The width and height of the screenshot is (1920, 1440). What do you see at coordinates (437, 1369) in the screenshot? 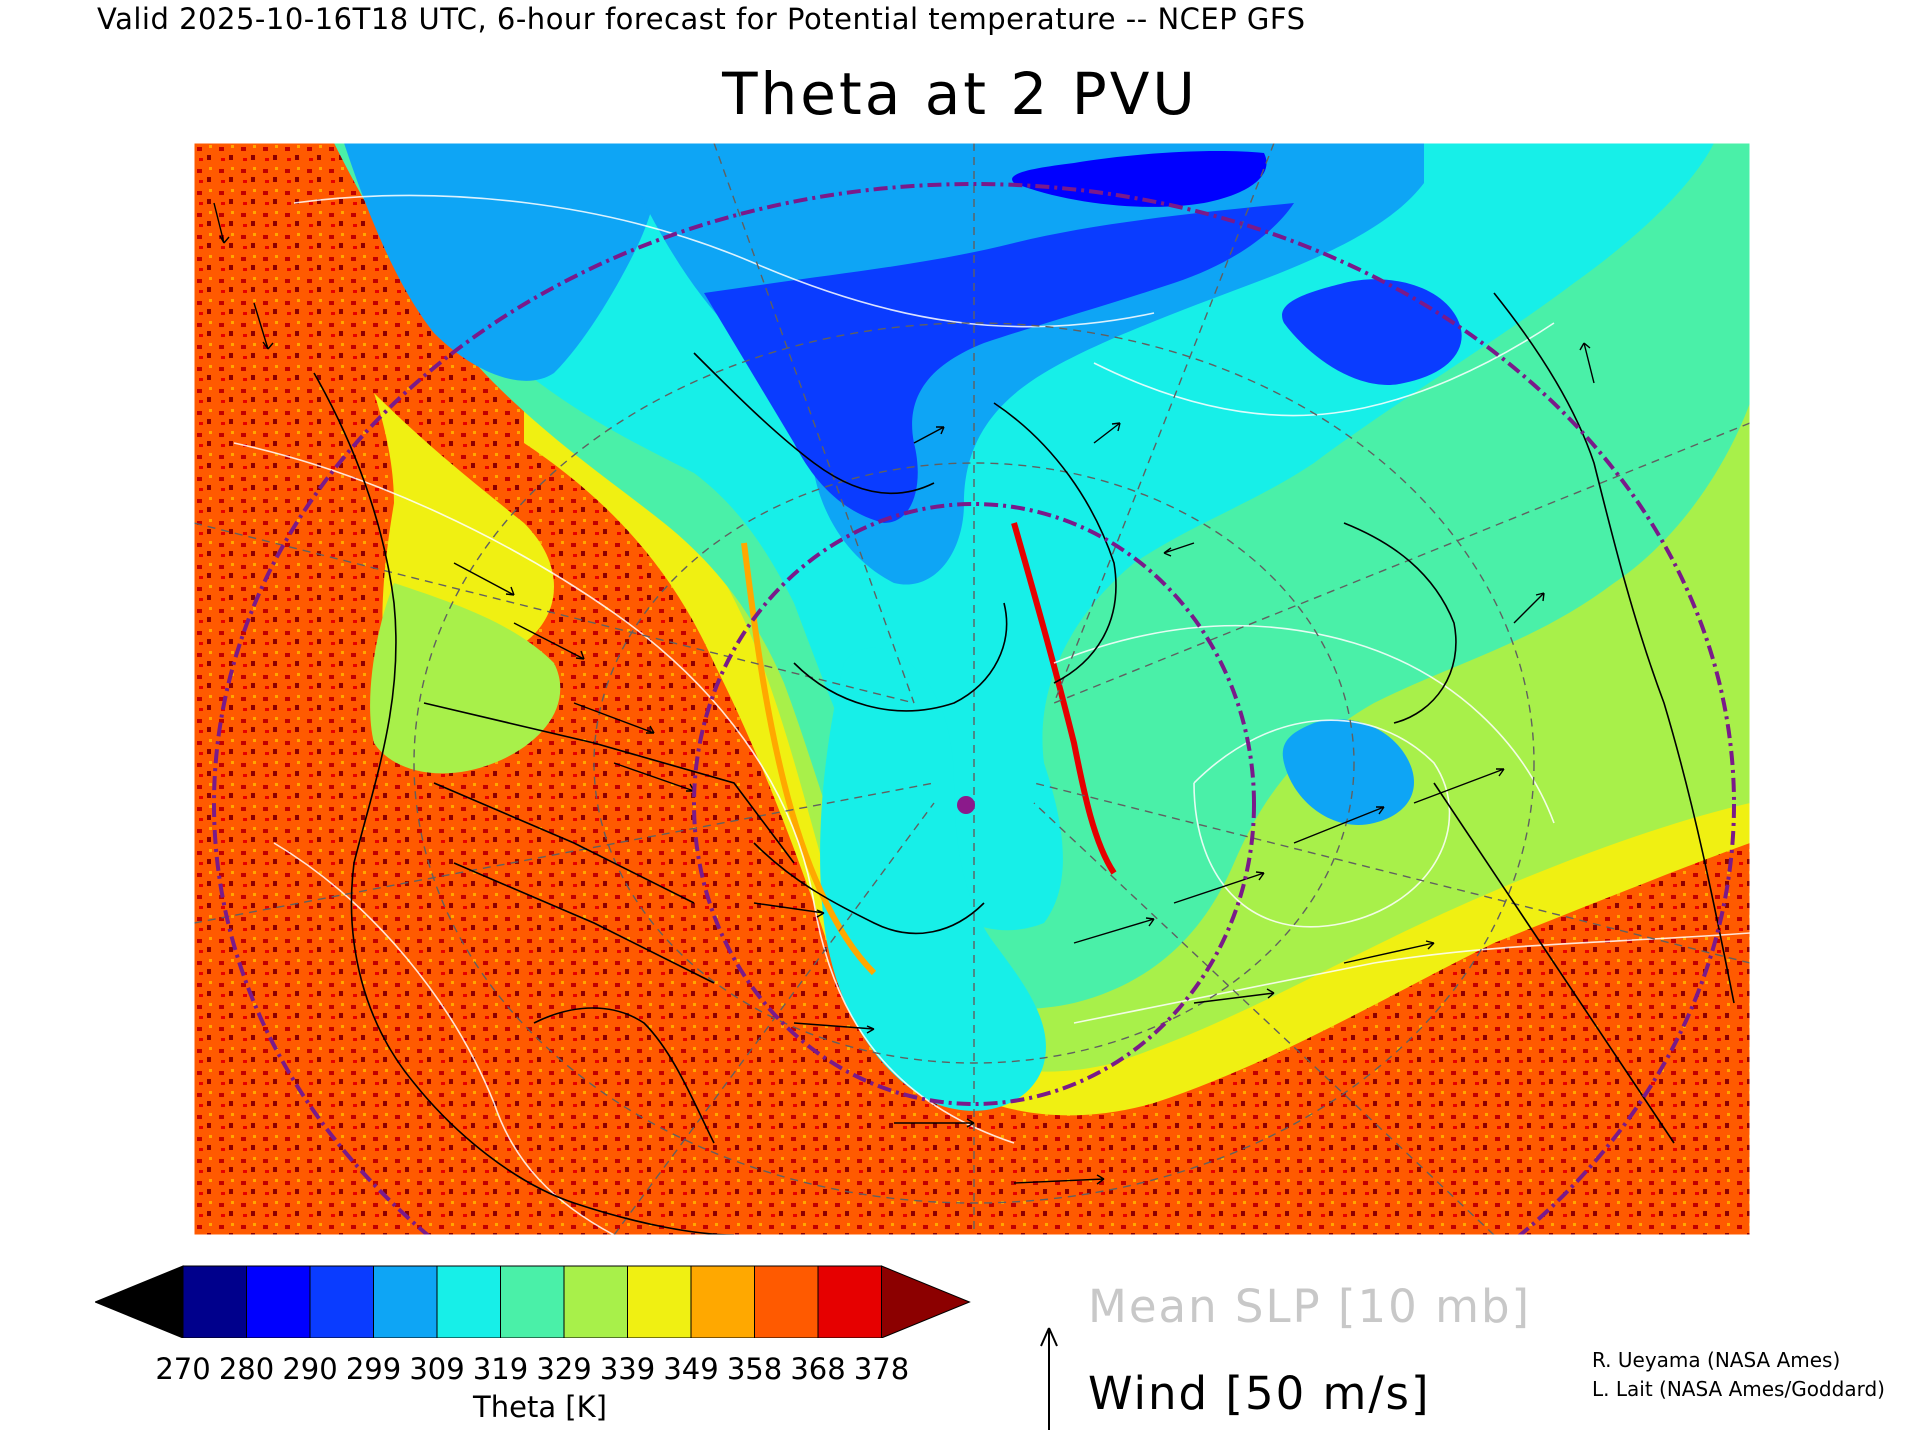
I see `colorbar-tick-label: 309` at bounding box center [437, 1369].